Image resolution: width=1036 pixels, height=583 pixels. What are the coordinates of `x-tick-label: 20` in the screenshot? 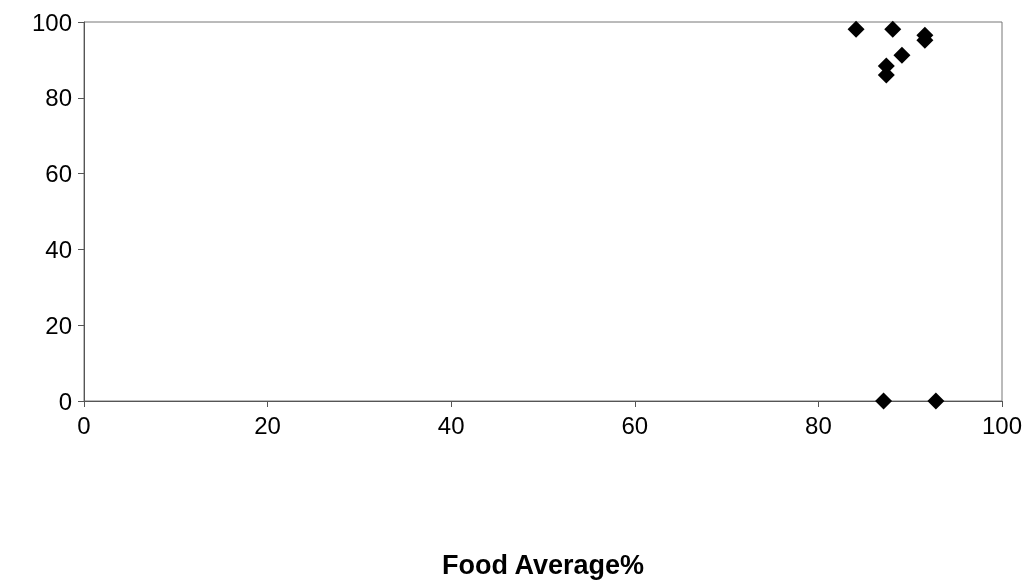 It's located at (267, 425).